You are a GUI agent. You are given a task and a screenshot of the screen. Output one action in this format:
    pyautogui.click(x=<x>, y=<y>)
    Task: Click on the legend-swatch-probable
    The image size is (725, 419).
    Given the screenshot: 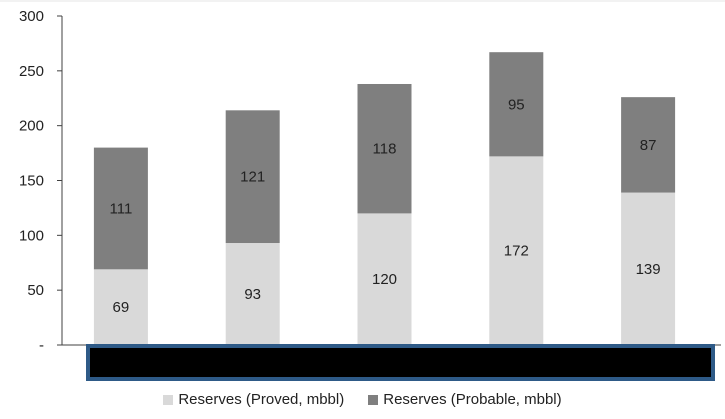 What is the action you would take?
    pyautogui.click(x=373, y=399)
    